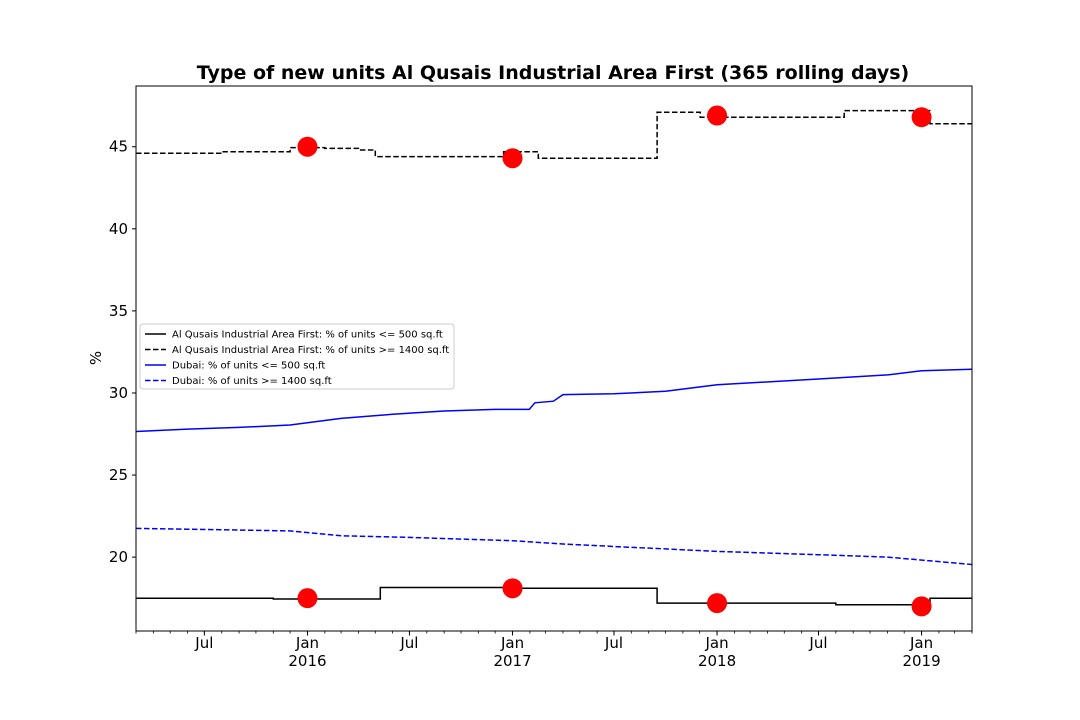 Image resolution: width=1080 pixels, height=720 pixels. What do you see at coordinates (118, 557) in the screenshot?
I see `y-tick-label-20: 20` at bounding box center [118, 557].